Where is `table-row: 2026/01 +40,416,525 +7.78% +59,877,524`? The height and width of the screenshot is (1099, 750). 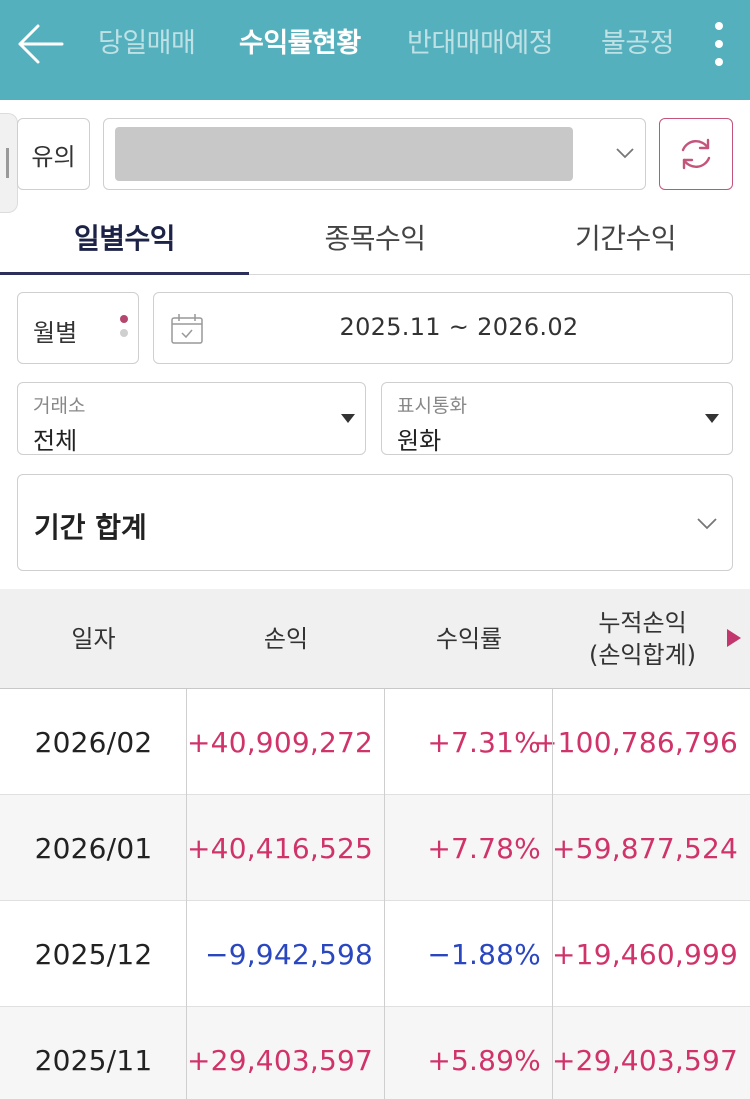 table-row: 2026/01 +40,416,525 +7.78% +59,877,524 is located at coordinates (375, 848).